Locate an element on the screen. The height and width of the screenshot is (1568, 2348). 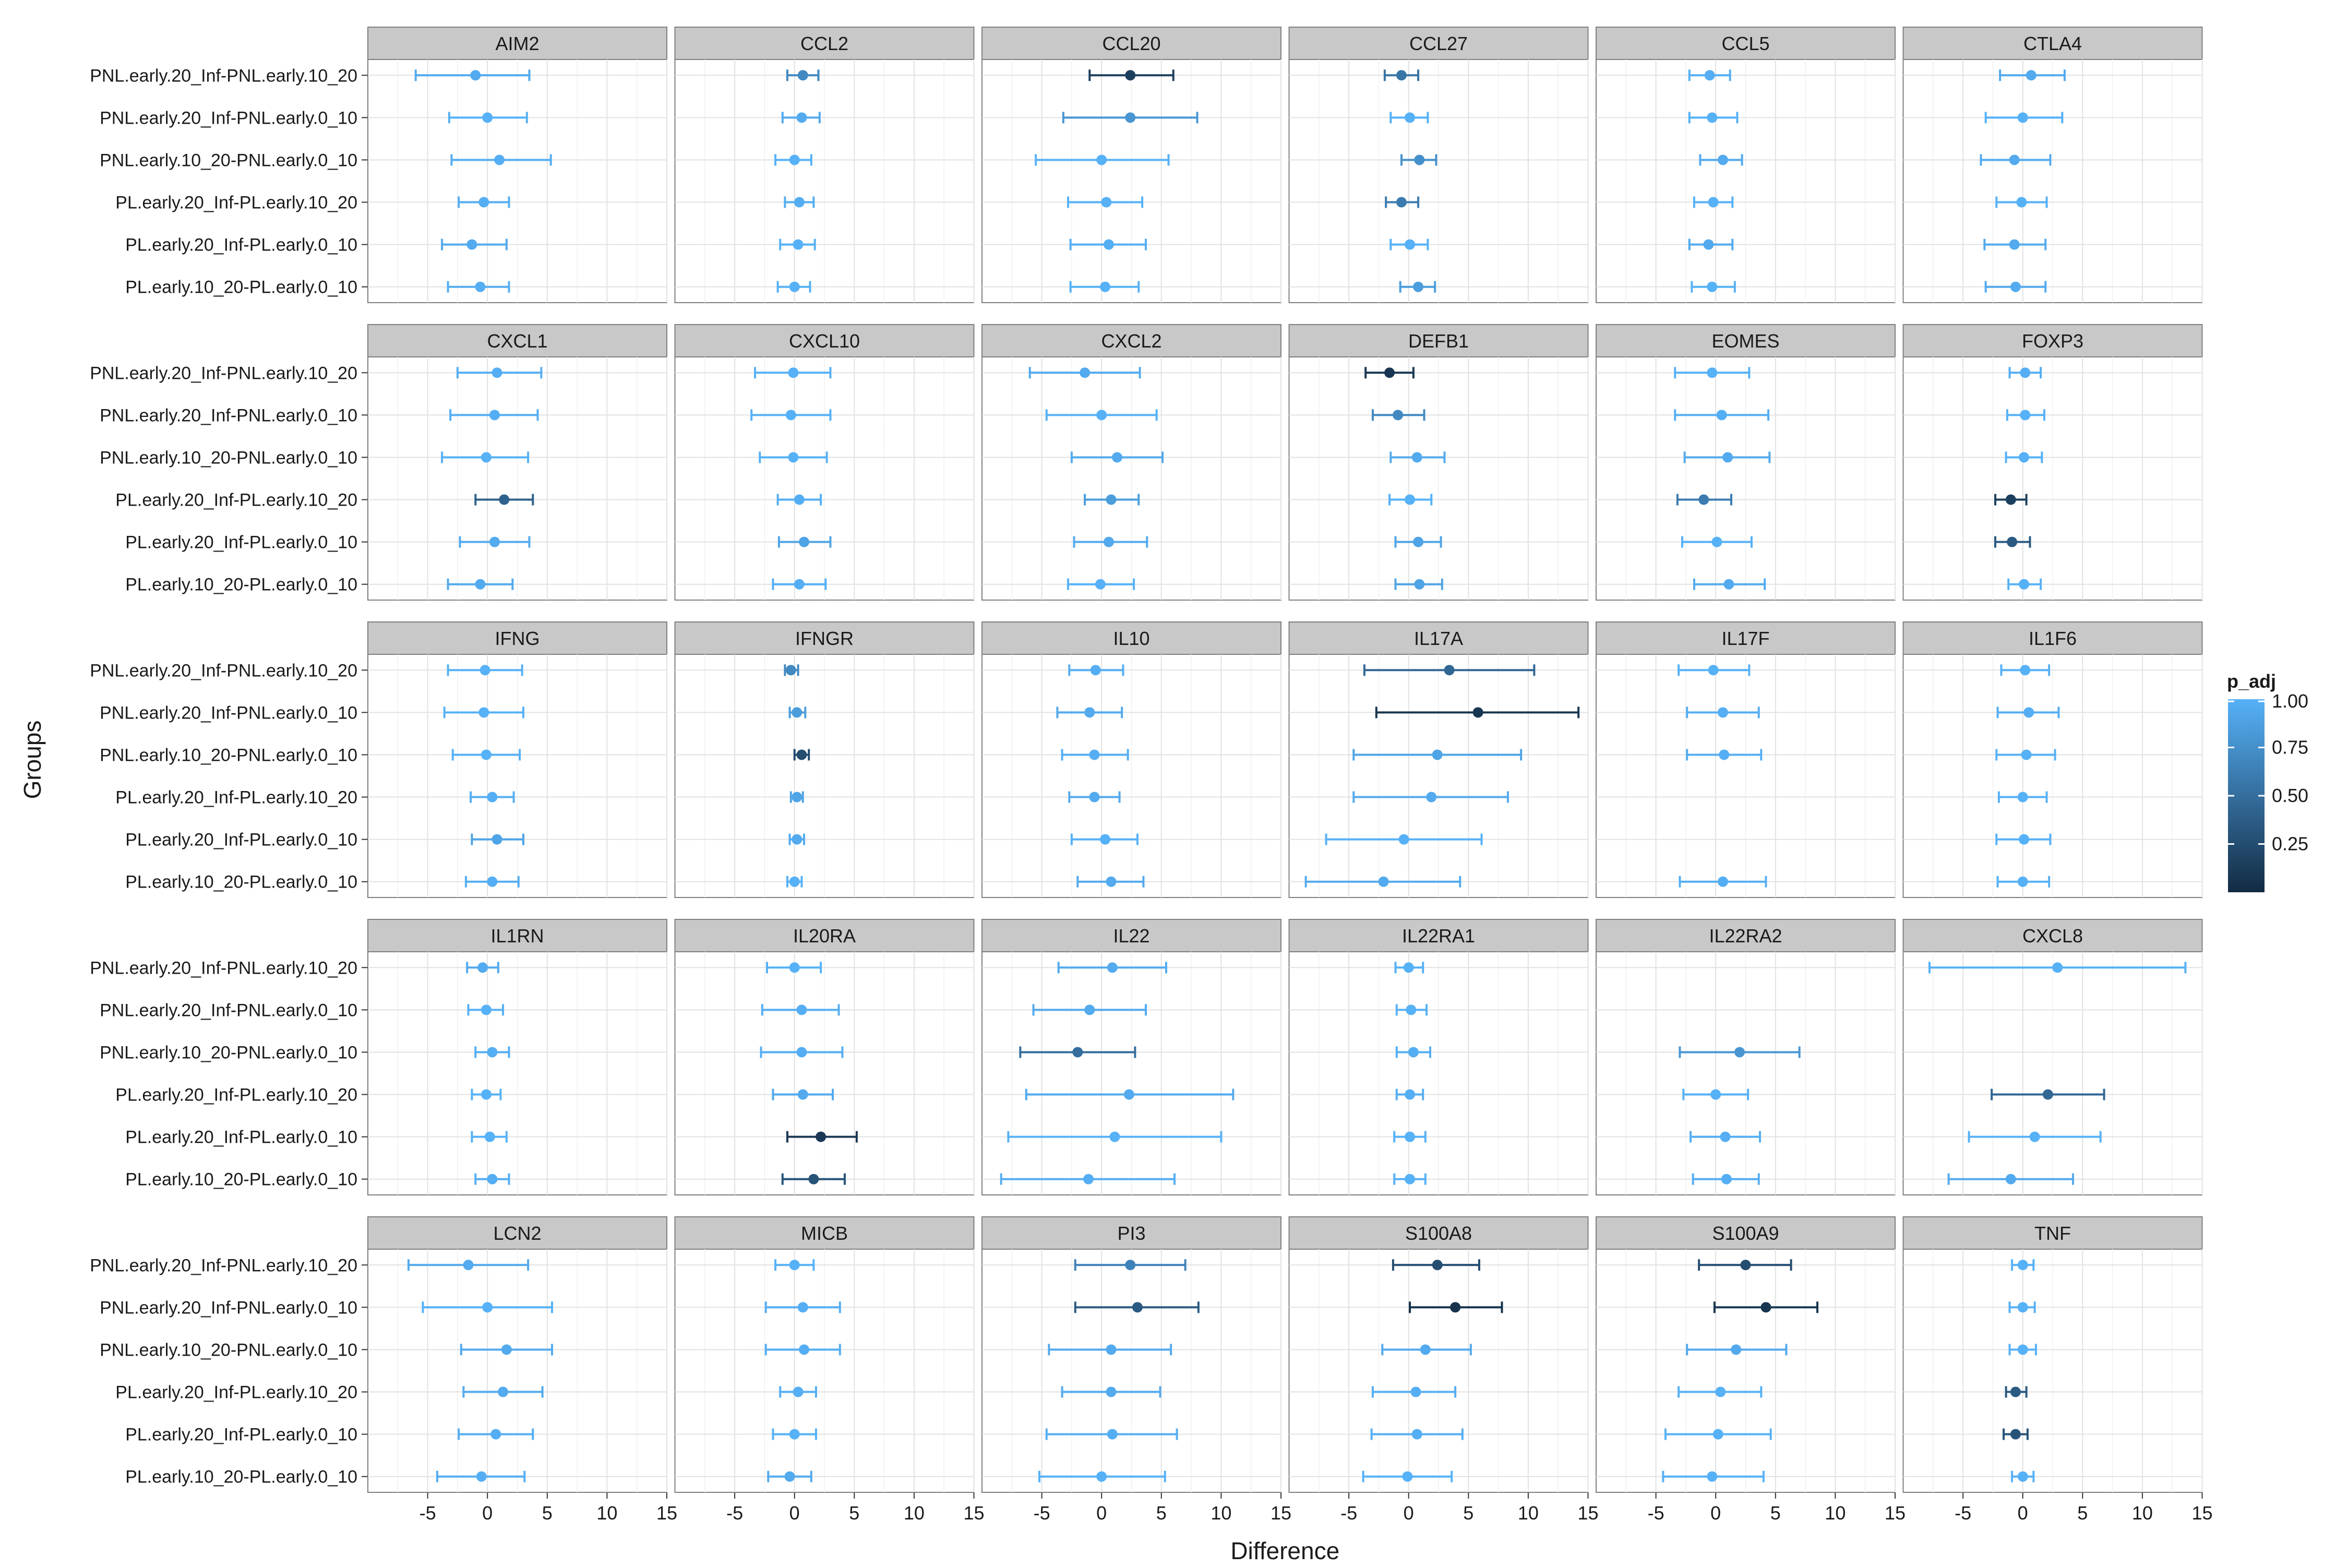
panel-title: LCN2 is located at coordinates (517, 1234).